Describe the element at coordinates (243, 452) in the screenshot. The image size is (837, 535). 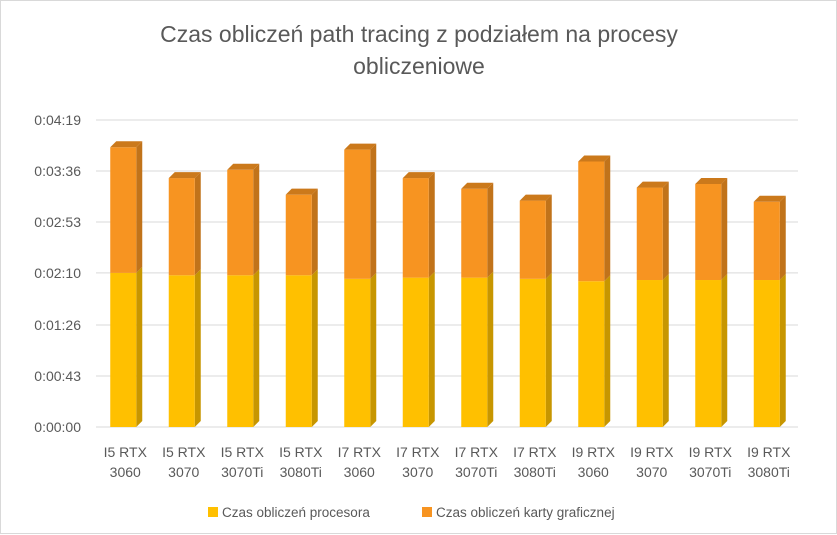
I see `x-tick-label: I5 RTX` at that location.